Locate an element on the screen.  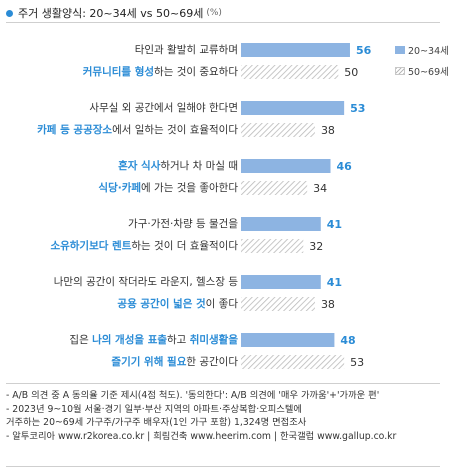
label-text: 사무실 외 공간에서 일해야 한다면 is located at coordinates (163, 108).